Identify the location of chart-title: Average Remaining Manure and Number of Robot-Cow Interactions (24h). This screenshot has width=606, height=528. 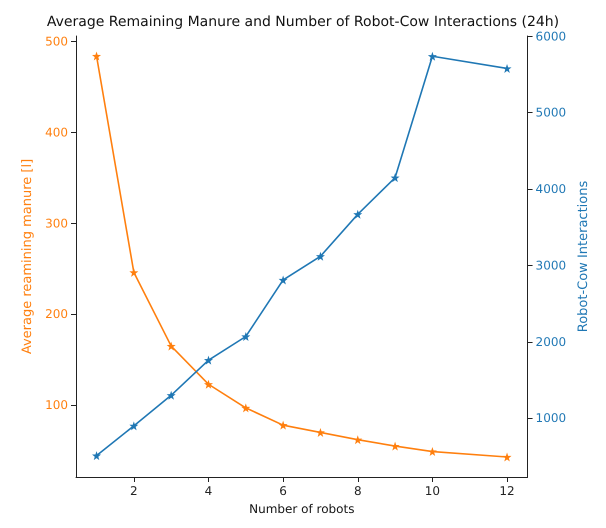
(303, 22).